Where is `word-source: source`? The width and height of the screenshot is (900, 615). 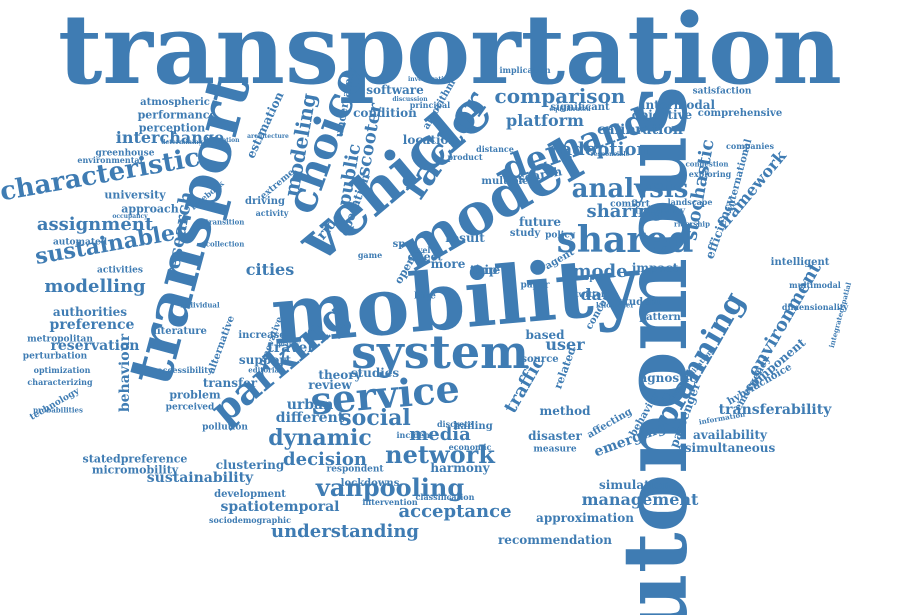
word-source: source is located at coordinates (540, 359).